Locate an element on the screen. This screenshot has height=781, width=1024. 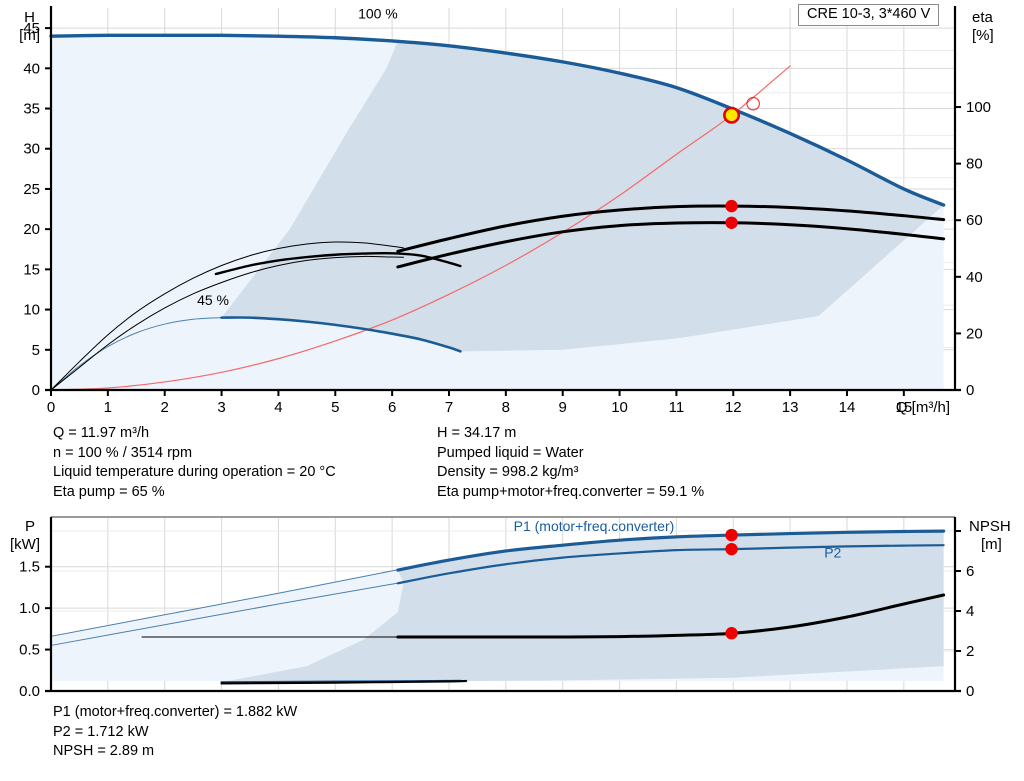
y-axis-unit: [m] is located at coordinates (29, 35).